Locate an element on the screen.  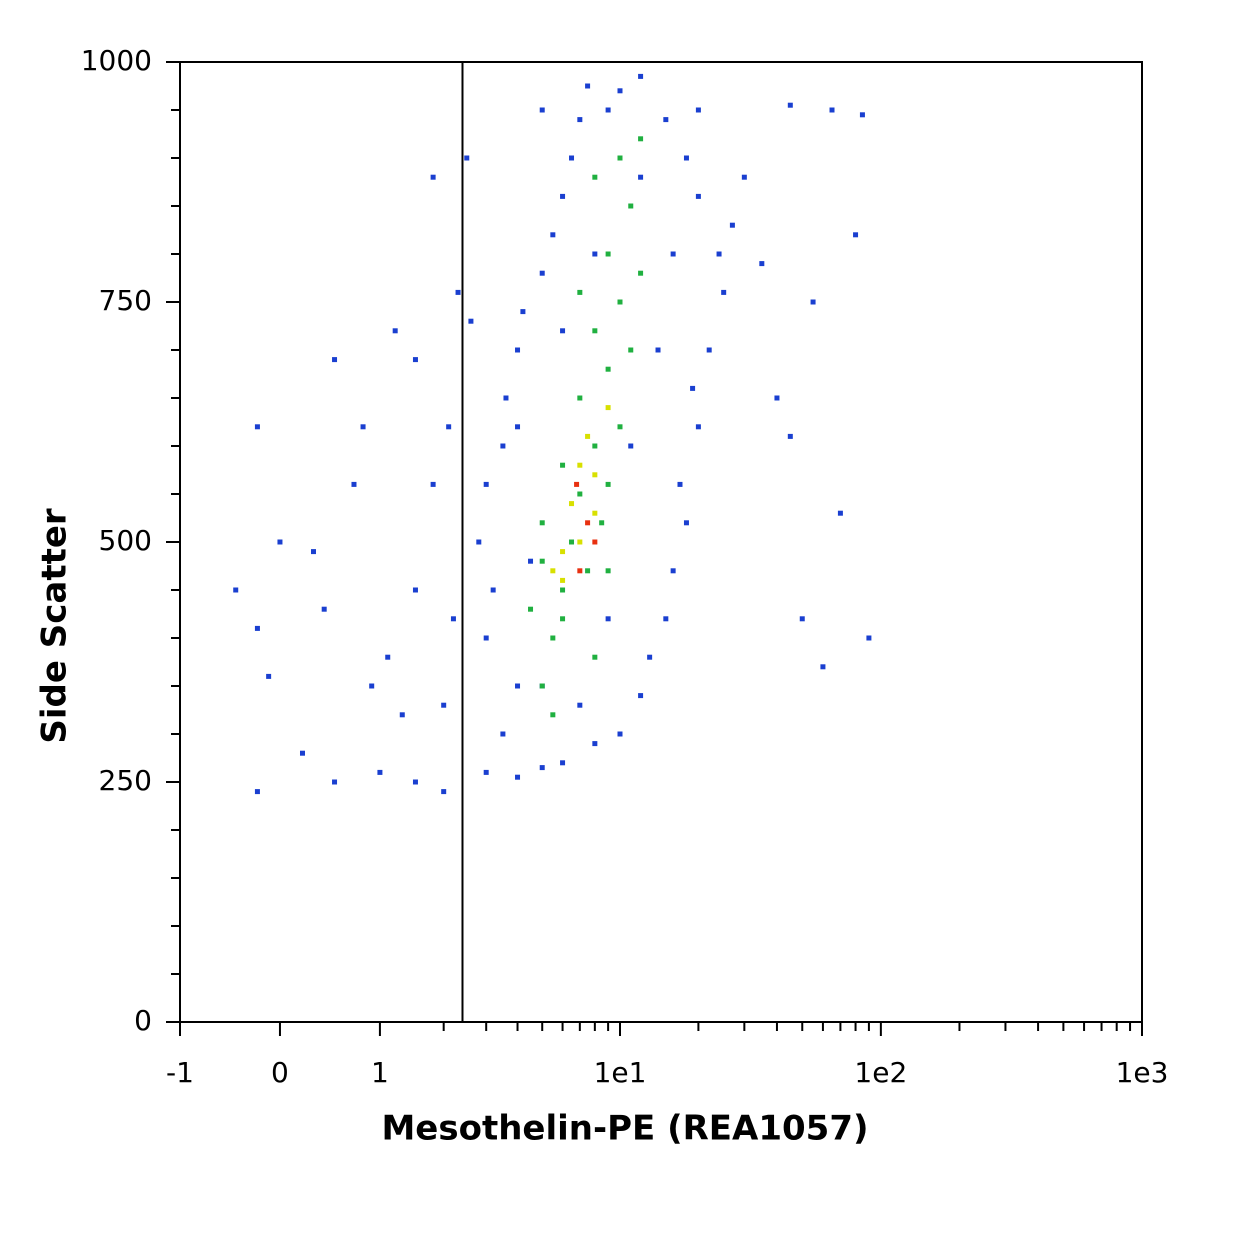
y-tick-label: 0 is located at coordinates (143, 1020).